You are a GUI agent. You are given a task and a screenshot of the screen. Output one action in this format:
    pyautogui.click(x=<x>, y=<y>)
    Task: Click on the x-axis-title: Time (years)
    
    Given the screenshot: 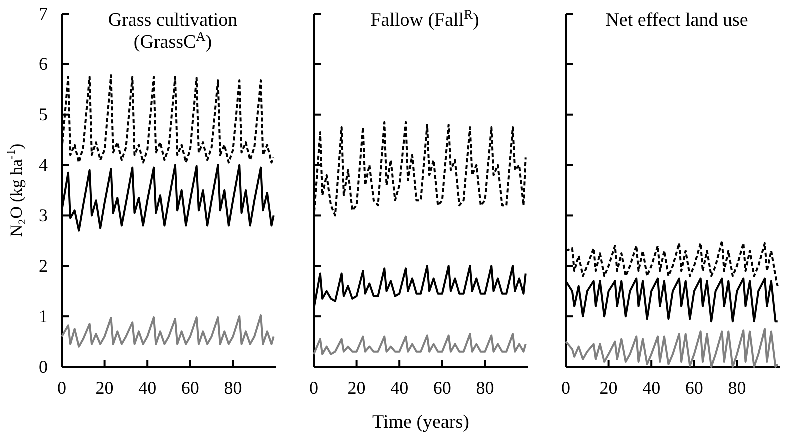 What is the action you would take?
    pyautogui.click(x=421, y=422)
    